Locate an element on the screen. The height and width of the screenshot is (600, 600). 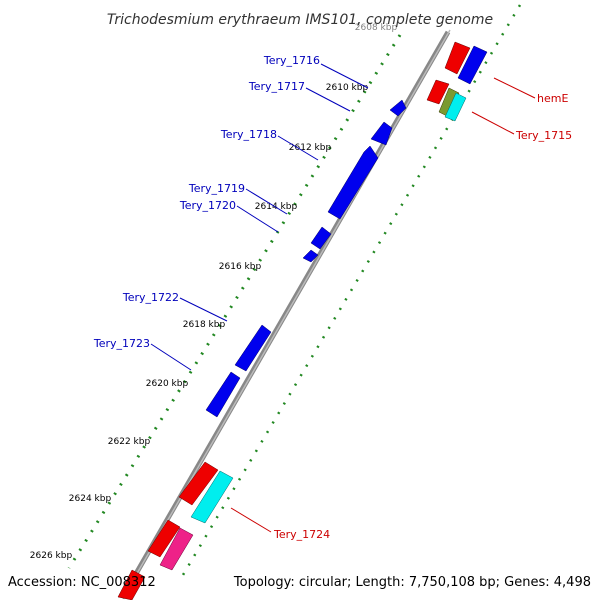
gene-label-tery-1716: Tery_1716 is located at coordinates (291, 60).